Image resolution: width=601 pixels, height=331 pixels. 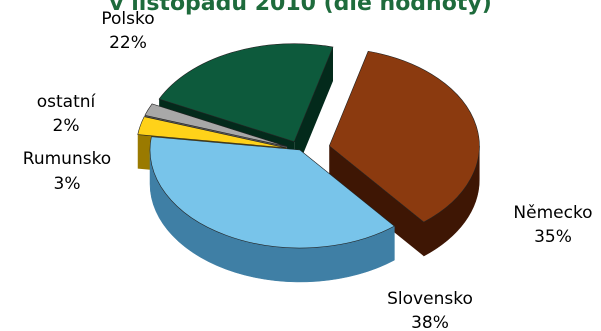 I want to click on slice-percent-rumunsko: 3%, so click(x=67, y=184).